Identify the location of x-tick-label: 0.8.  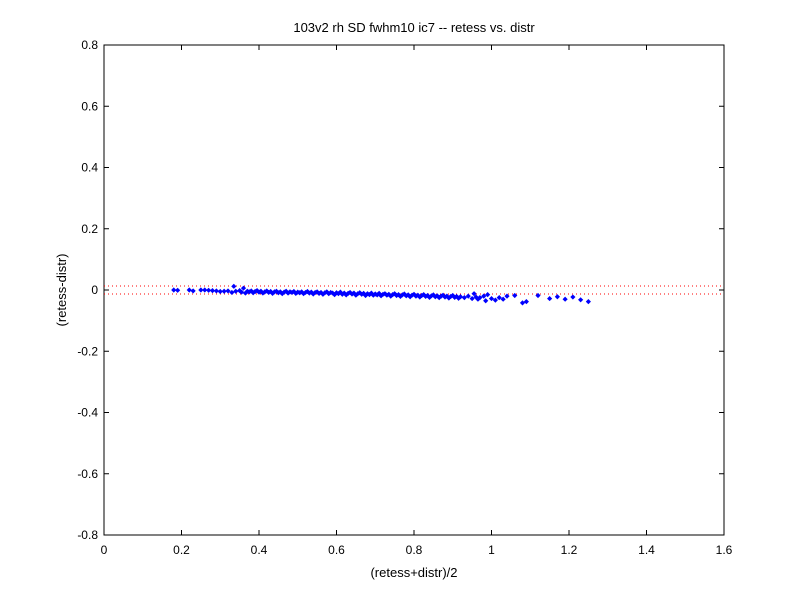
(414, 550).